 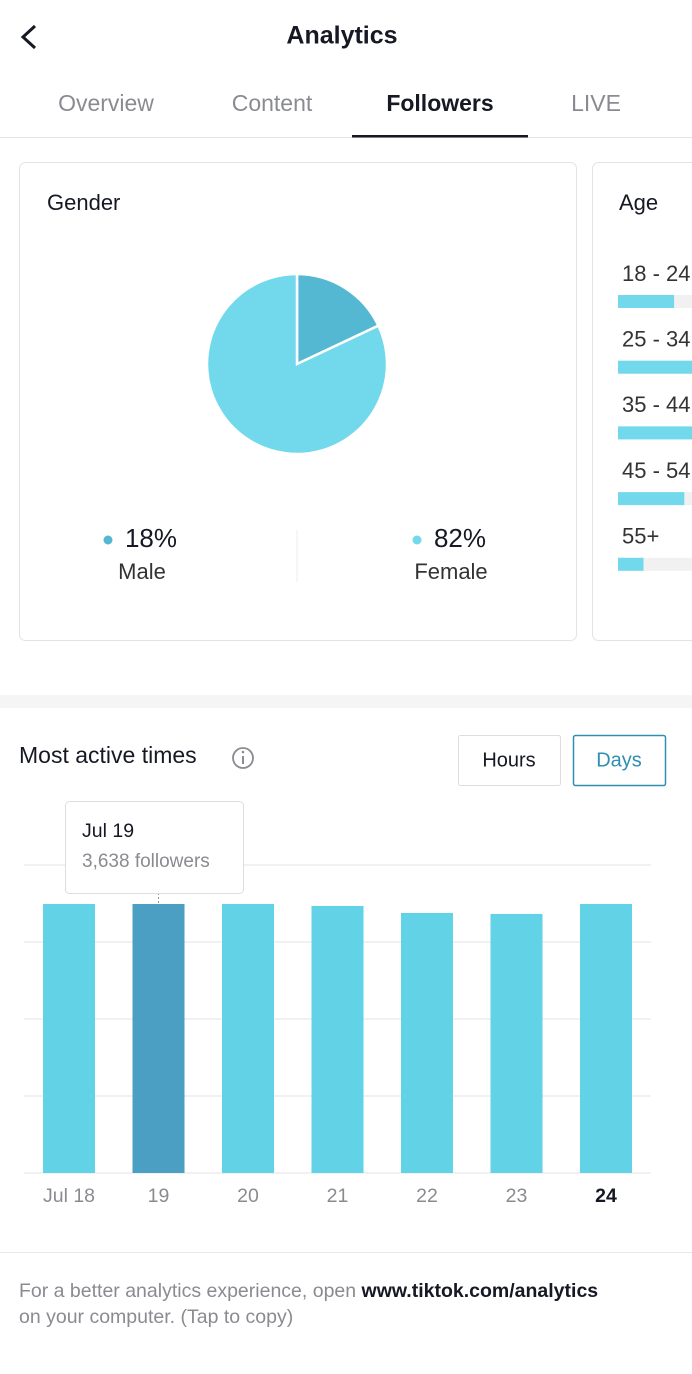 What do you see at coordinates (142, 571) in the screenshot?
I see `legend-label: Male` at bounding box center [142, 571].